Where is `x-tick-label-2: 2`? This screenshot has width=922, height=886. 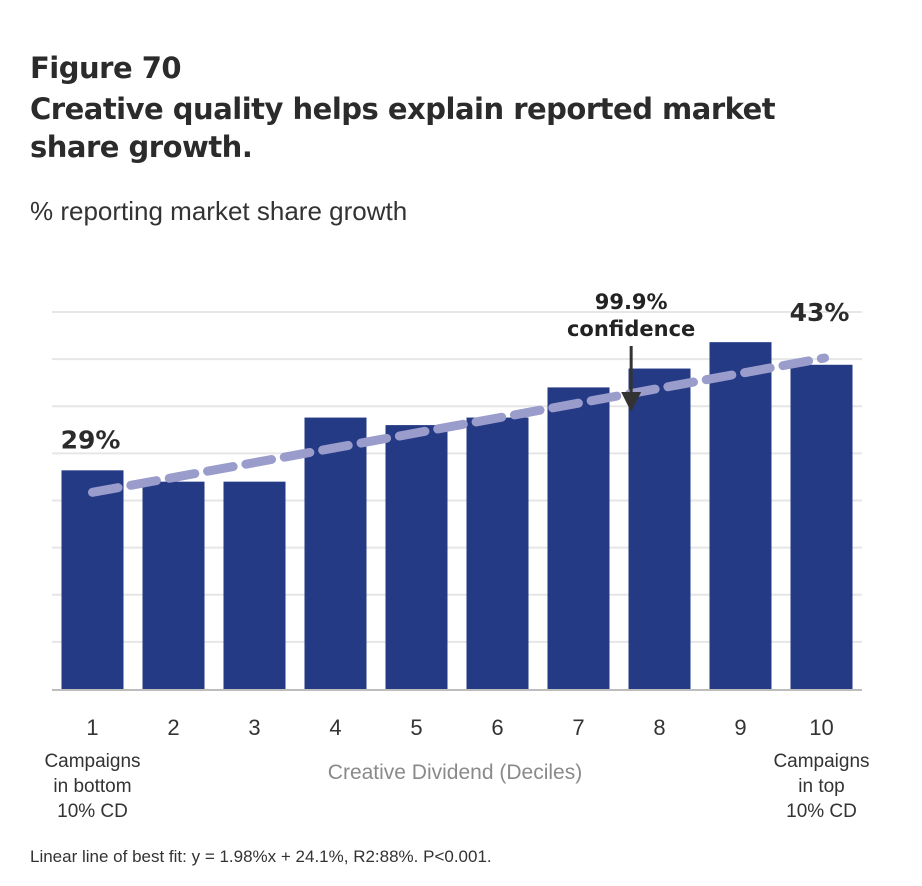
x-tick-label-2: 2 is located at coordinates (173, 727).